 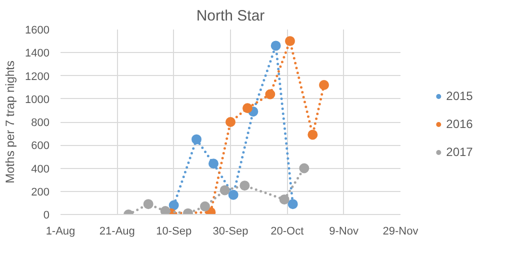 I want to click on x-tick-label: 20-Oct, so click(x=287, y=232).